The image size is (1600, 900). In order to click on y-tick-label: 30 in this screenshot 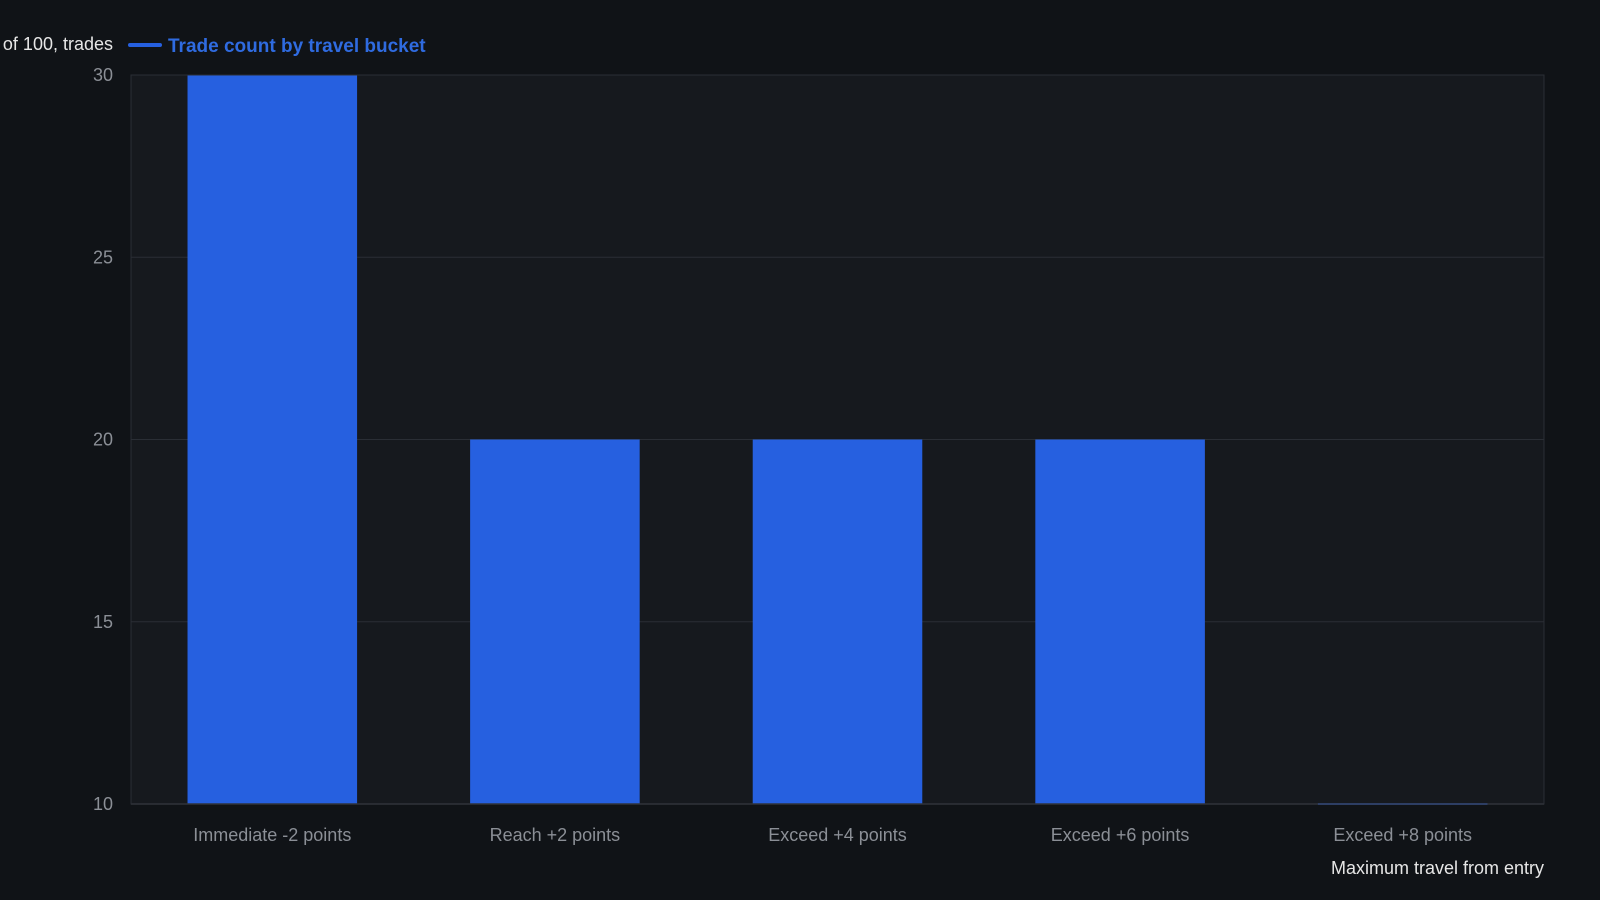, I will do `click(103, 75)`.